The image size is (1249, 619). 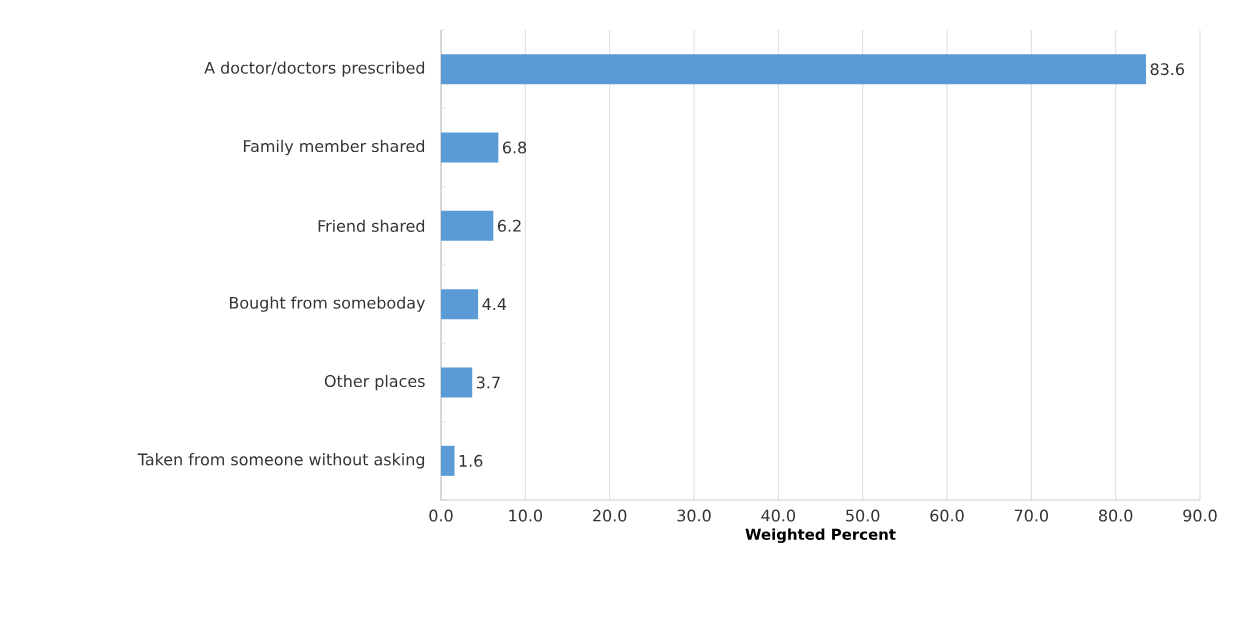 I want to click on y-tick-label: Taken from someone without asking, so click(x=281, y=461).